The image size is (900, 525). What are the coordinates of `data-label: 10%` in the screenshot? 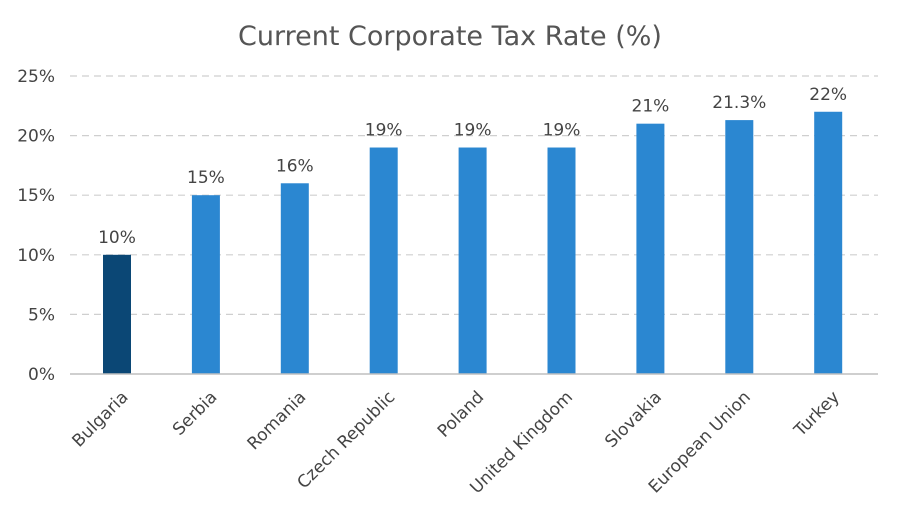 It's located at (117, 238).